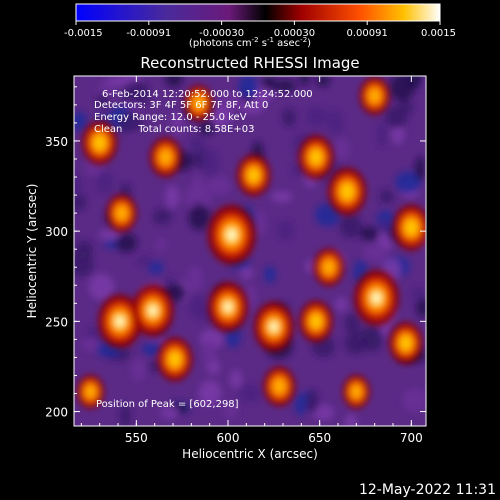 Image resolution: width=500 pixels, height=500 pixels. Describe the element at coordinates (56, 413) in the screenshot. I see `y-tick-label: 200` at that location.